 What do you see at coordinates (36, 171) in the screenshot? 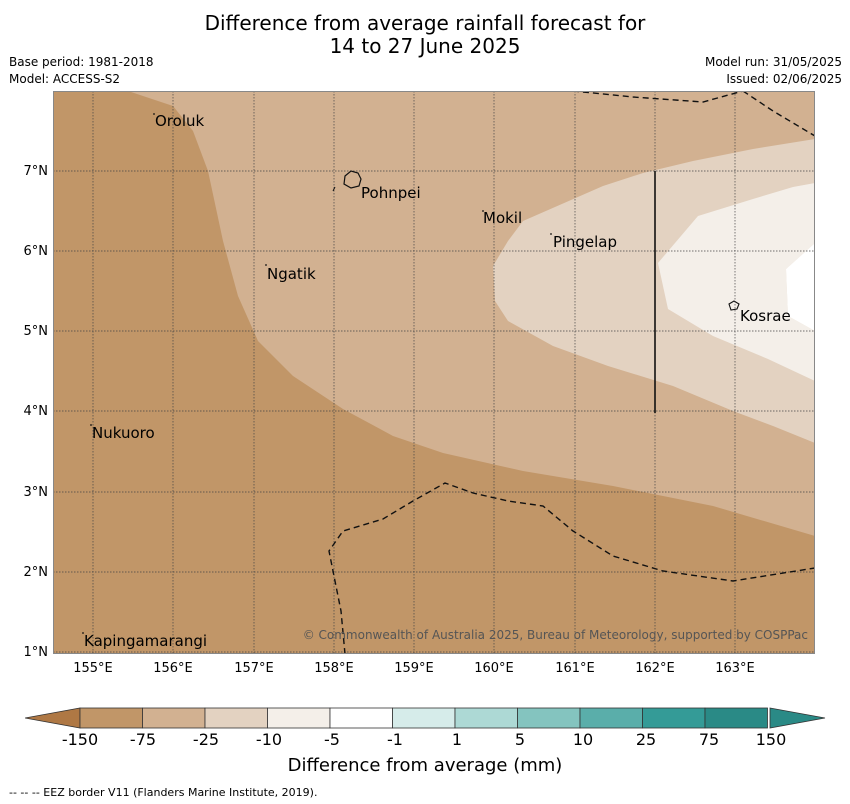
I see `lat-label-7n: 7°N` at bounding box center [36, 171].